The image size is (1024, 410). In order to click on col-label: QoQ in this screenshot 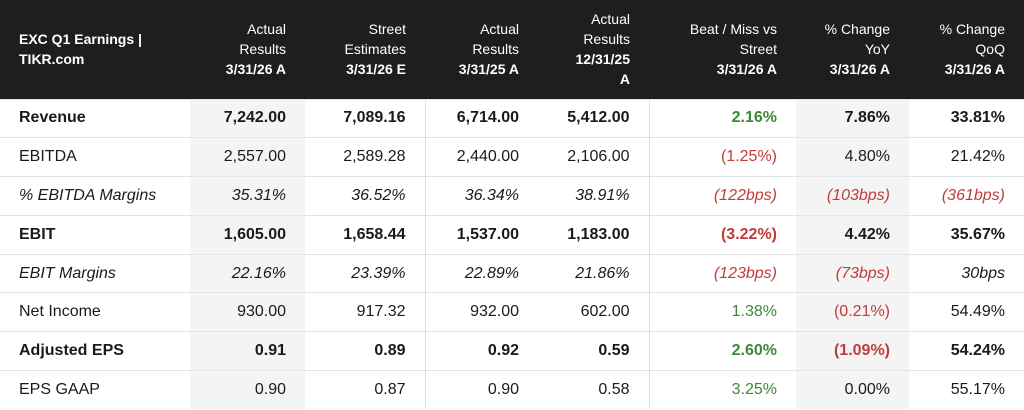, I will do `click(990, 49)`.